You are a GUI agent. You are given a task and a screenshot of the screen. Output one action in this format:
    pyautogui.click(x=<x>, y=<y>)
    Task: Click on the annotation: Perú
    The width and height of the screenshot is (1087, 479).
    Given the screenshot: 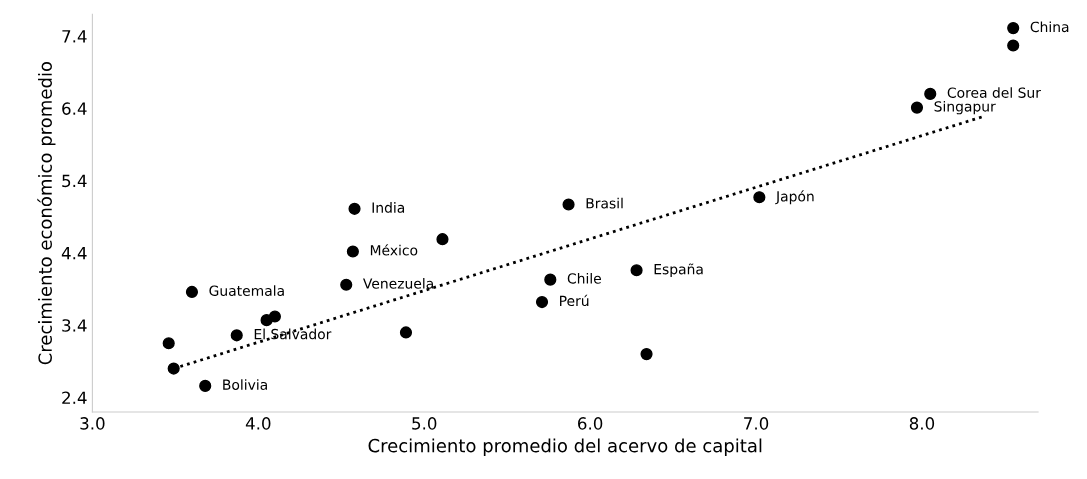 What is the action you would take?
    pyautogui.click(x=574, y=300)
    